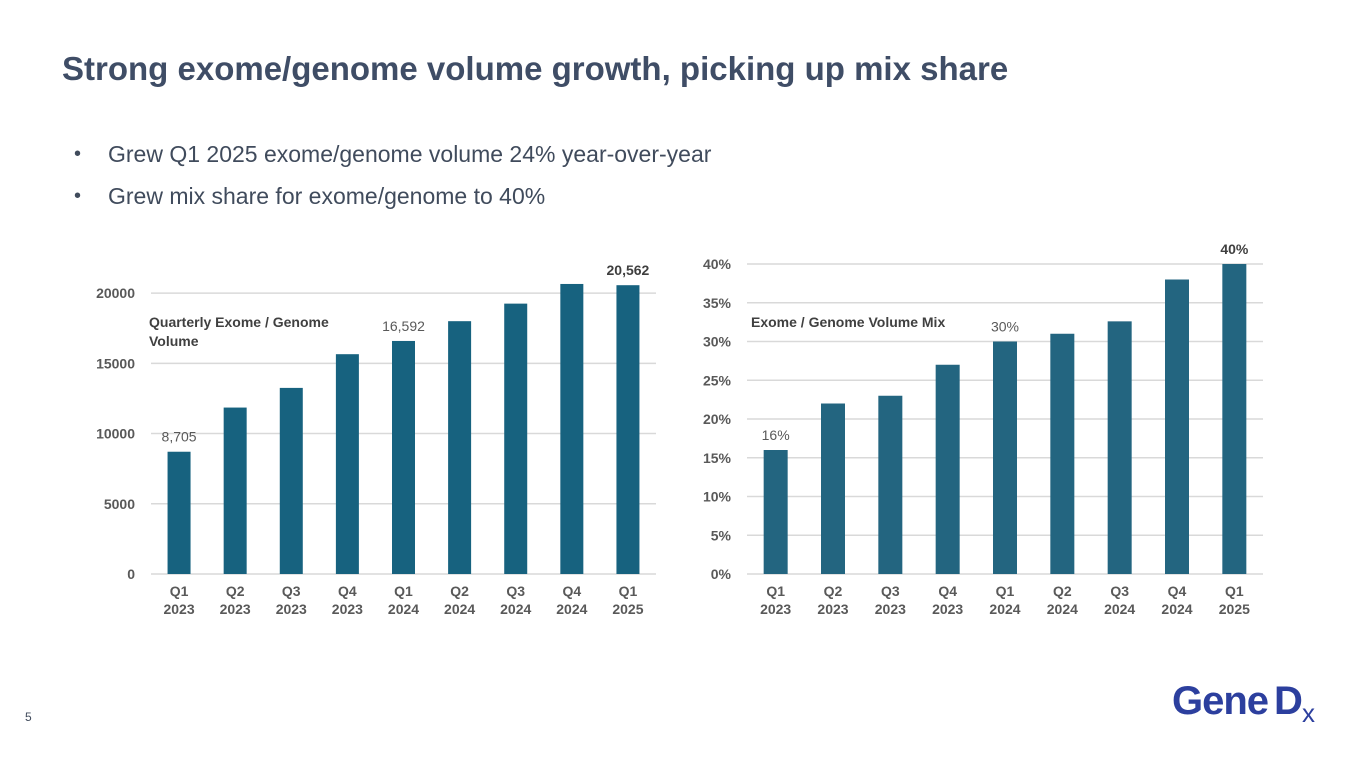 Image resolution: width=1365 pixels, height=768 pixels. Describe the element at coordinates (717, 458) in the screenshot. I see `y-tick-label: 15%` at that location.